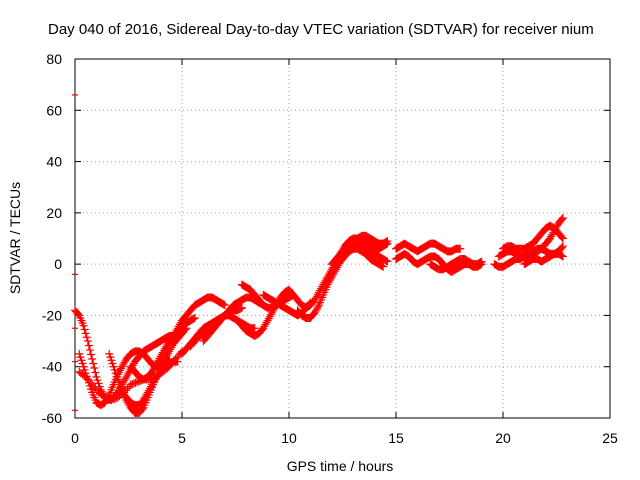 The width and height of the screenshot is (640, 480). What do you see at coordinates (54, 213) in the screenshot?
I see `y-tick-label: 20` at bounding box center [54, 213].